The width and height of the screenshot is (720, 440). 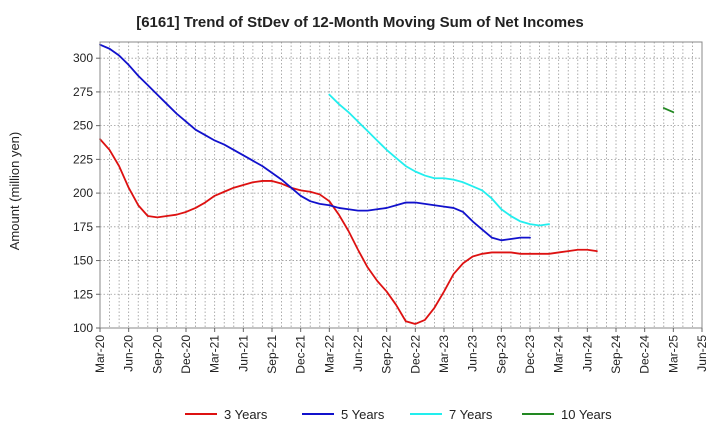 I want to click on x-tick-label: Jun-21, so click(x=243, y=353).